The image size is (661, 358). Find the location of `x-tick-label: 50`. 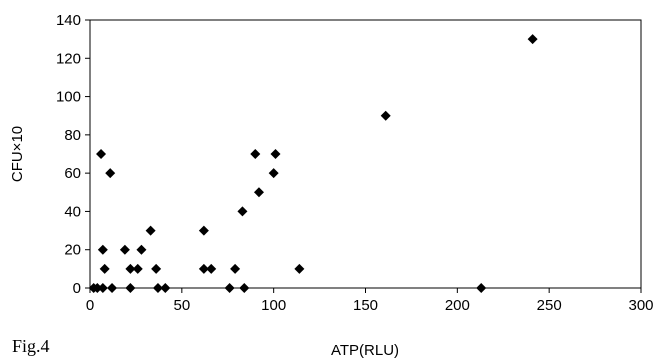

x-tick-label: 50 is located at coordinates (181, 305).